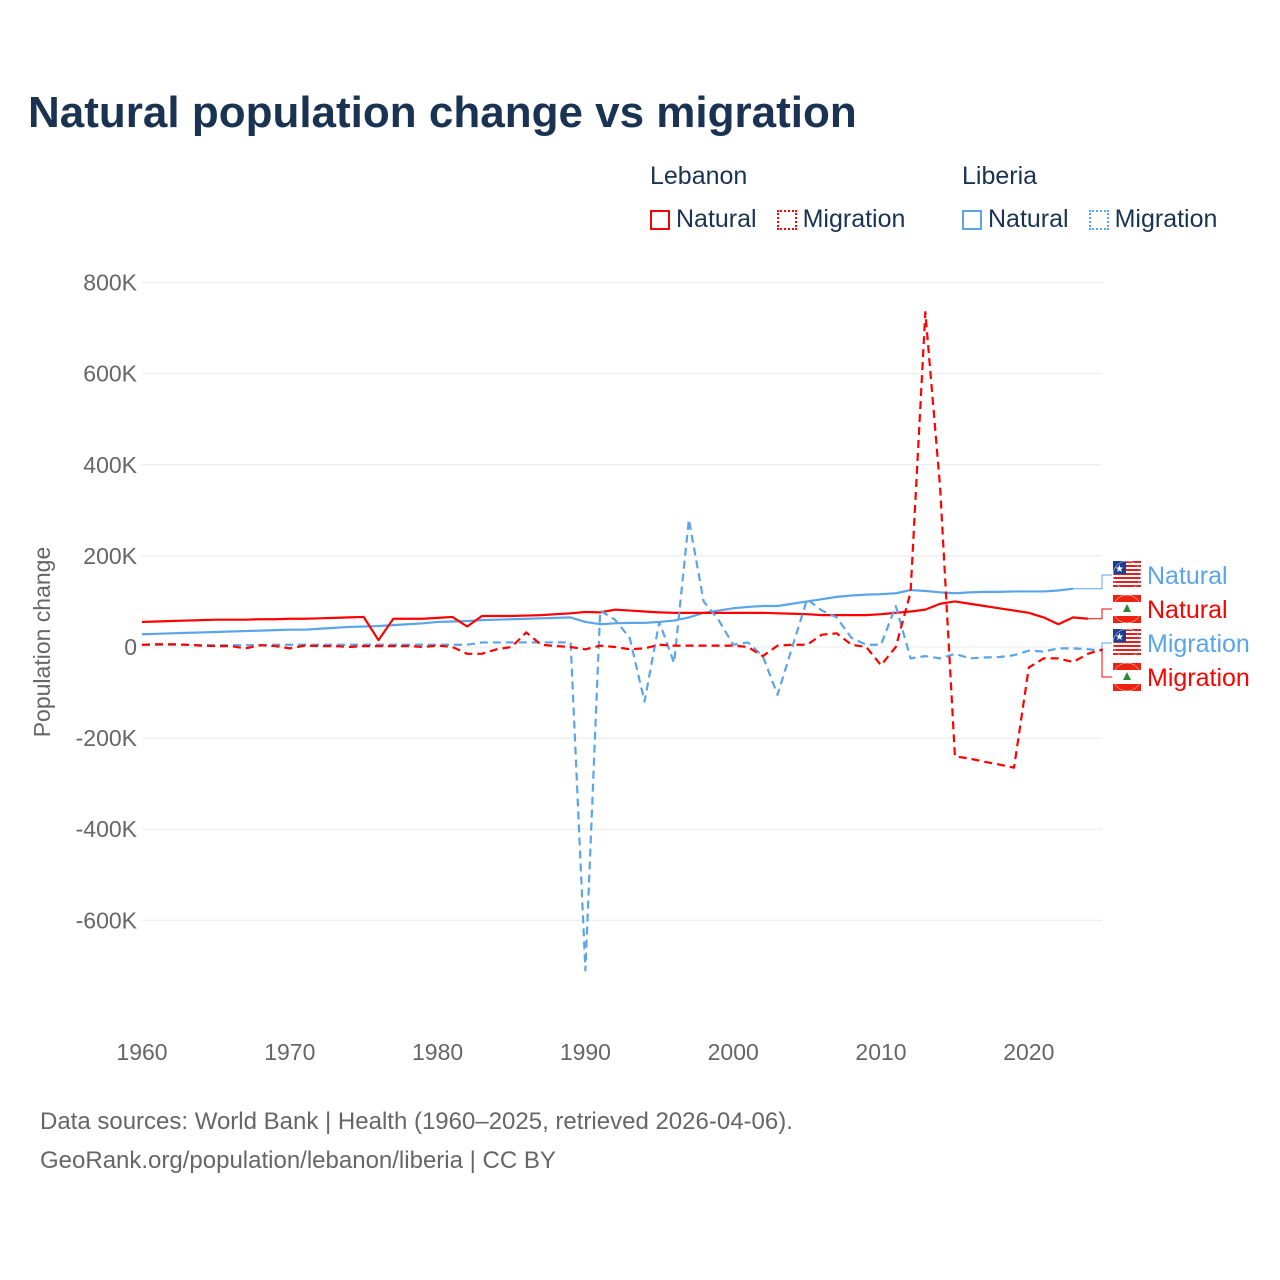 The width and height of the screenshot is (1280, 1280). I want to click on y-tick-label: -200K, so click(107, 738).